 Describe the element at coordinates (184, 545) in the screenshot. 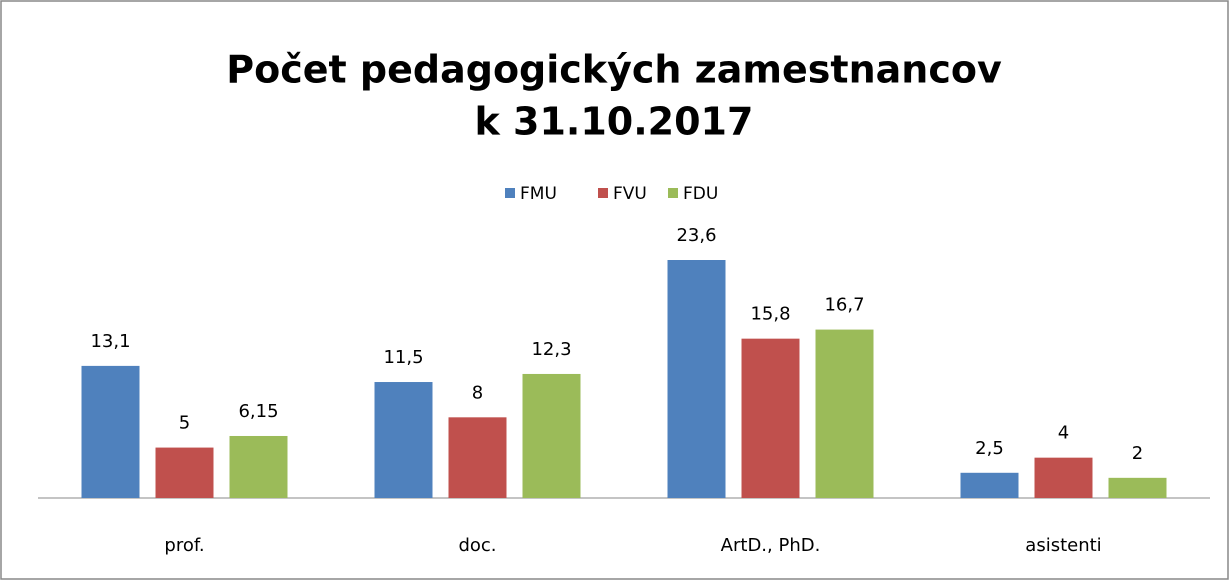

I see `x-tick-label: prof.` at that location.